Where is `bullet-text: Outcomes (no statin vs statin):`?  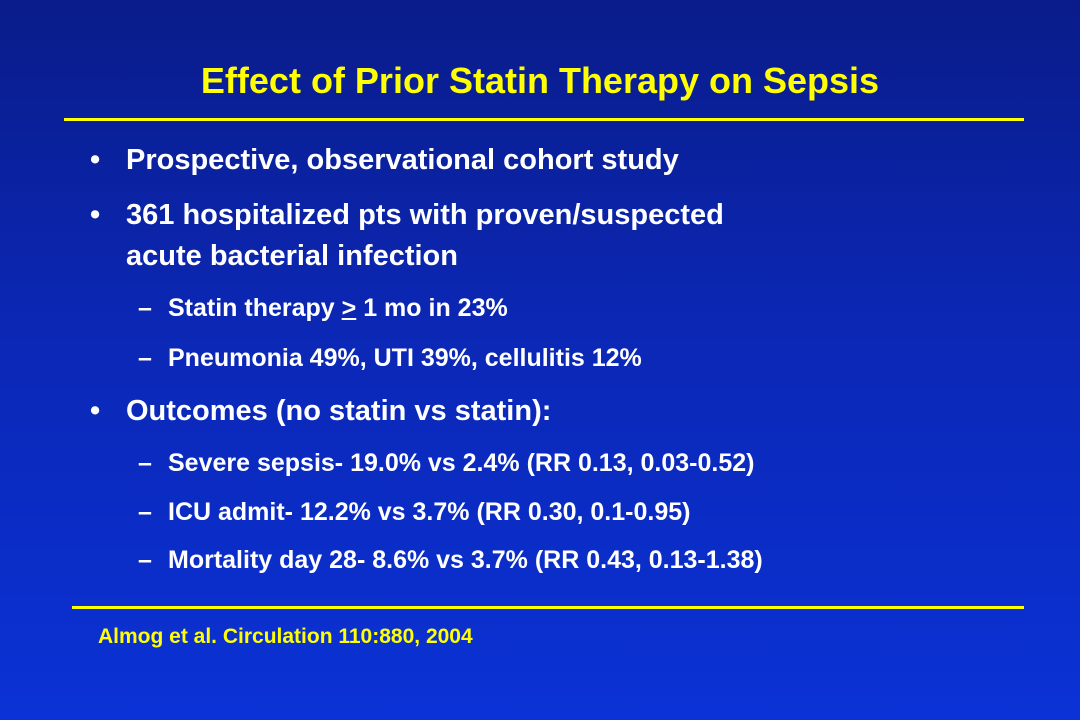 bullet-text: Outcomes (no statin vs statin): is located at coordinates (339, 411).